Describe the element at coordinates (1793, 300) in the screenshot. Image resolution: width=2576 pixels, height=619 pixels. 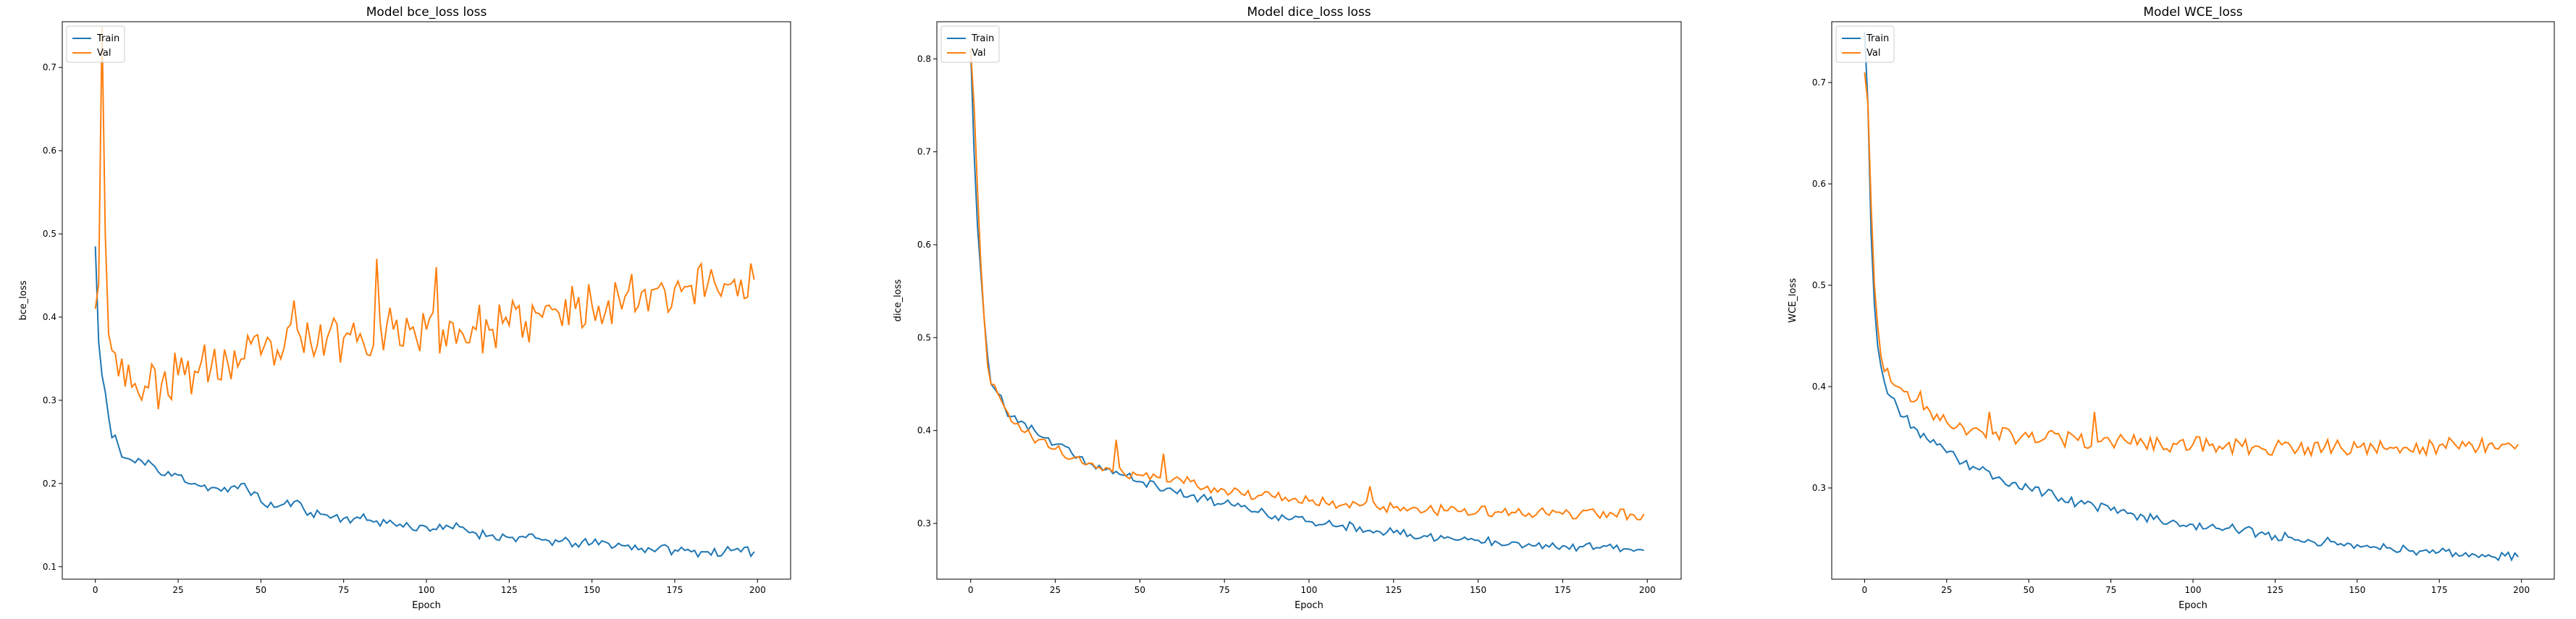
I see `y-axis-label: WCE_loss` at that location.